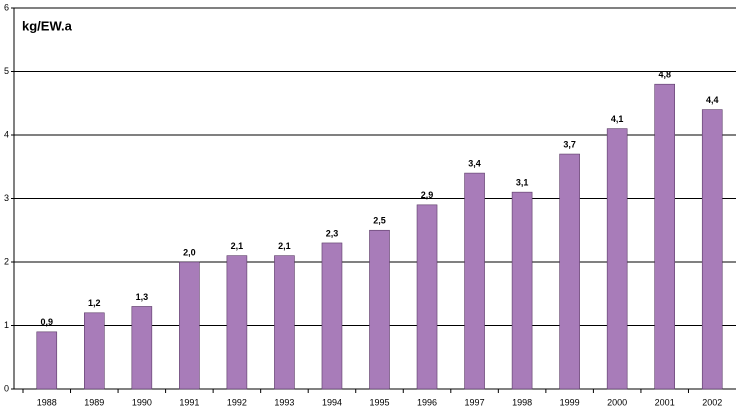 This screenshot has width=741, height=411. I want to click on y-tick-label: 6, so click(6, 7).